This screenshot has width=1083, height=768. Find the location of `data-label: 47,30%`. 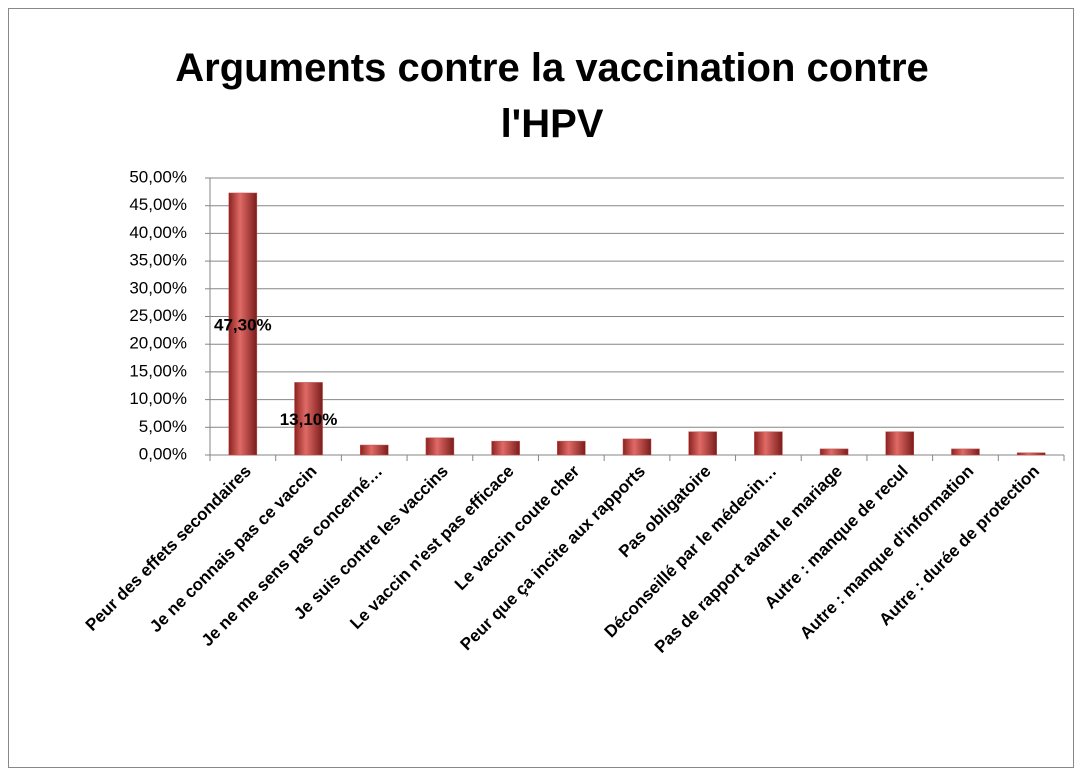

data-label: 47,30% is located at coordinates (243, 324).